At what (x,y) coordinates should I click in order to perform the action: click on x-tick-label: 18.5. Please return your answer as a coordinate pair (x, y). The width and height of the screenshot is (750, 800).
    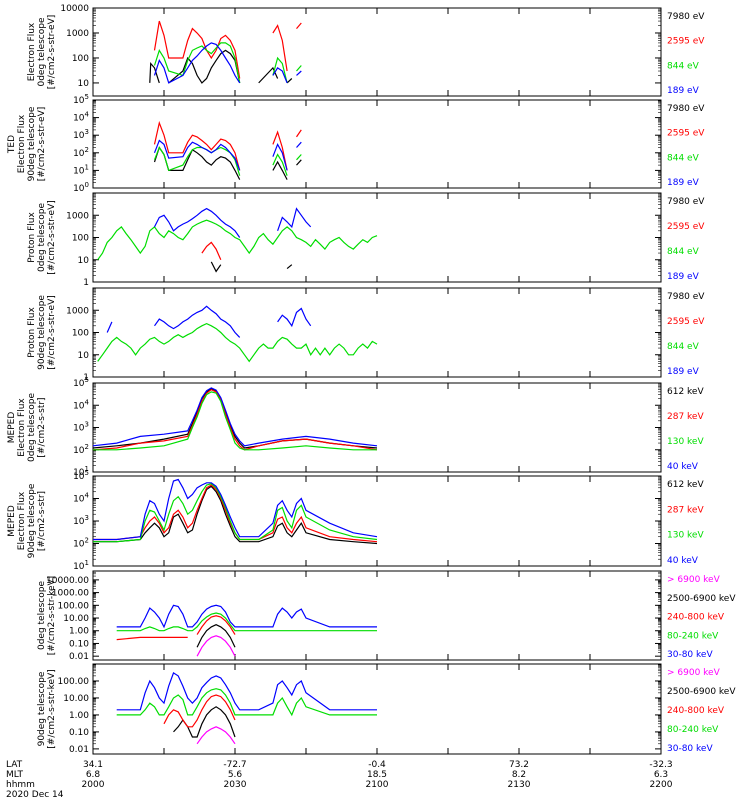
    Looking at the image, I should click on (377, 775).